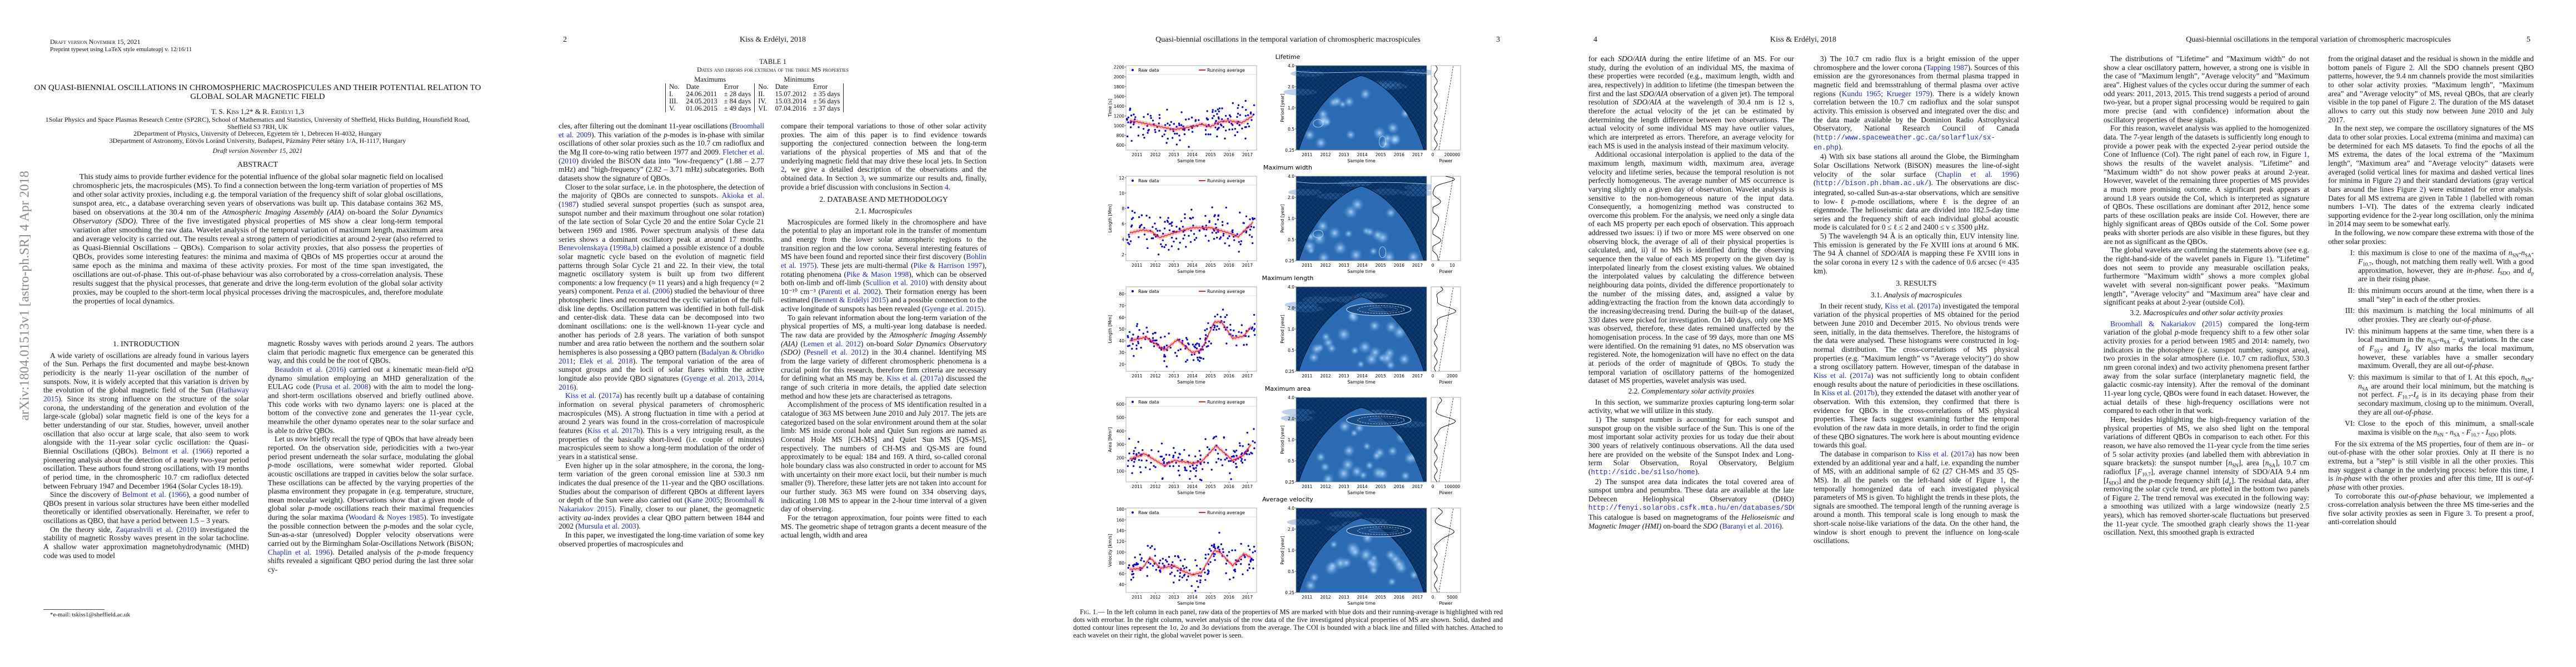  What do you see at coordinates (1872, 184) in the screenshot?
I see `url-link: http://bison.ph.bham.ac.uk/` at bounding box center [1872, 184].